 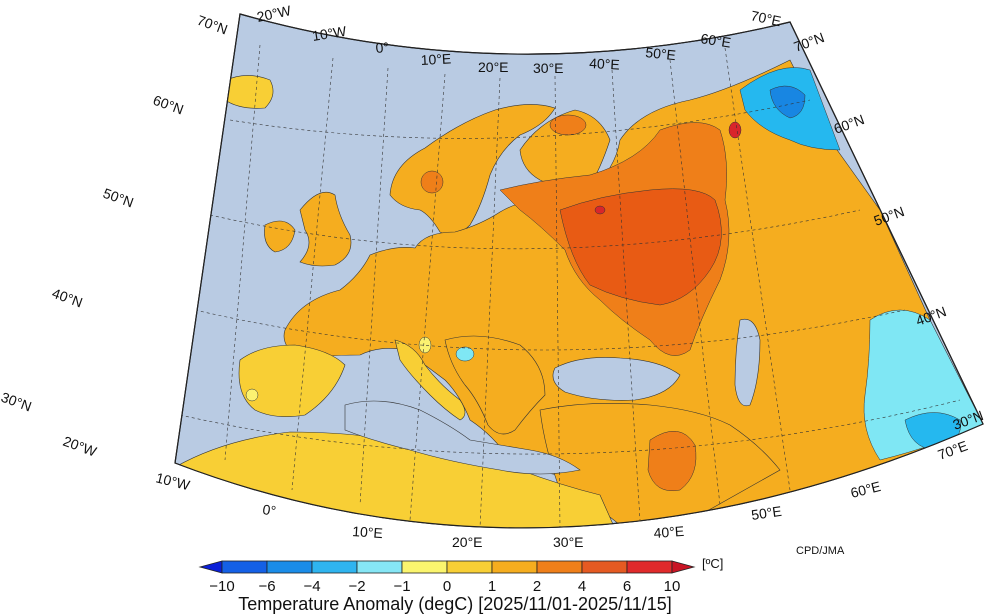 What do you see at coordinates (765, 18) in the screenshot?
I see `lon-label-top: 70°E` at bounding box center [765, 18].